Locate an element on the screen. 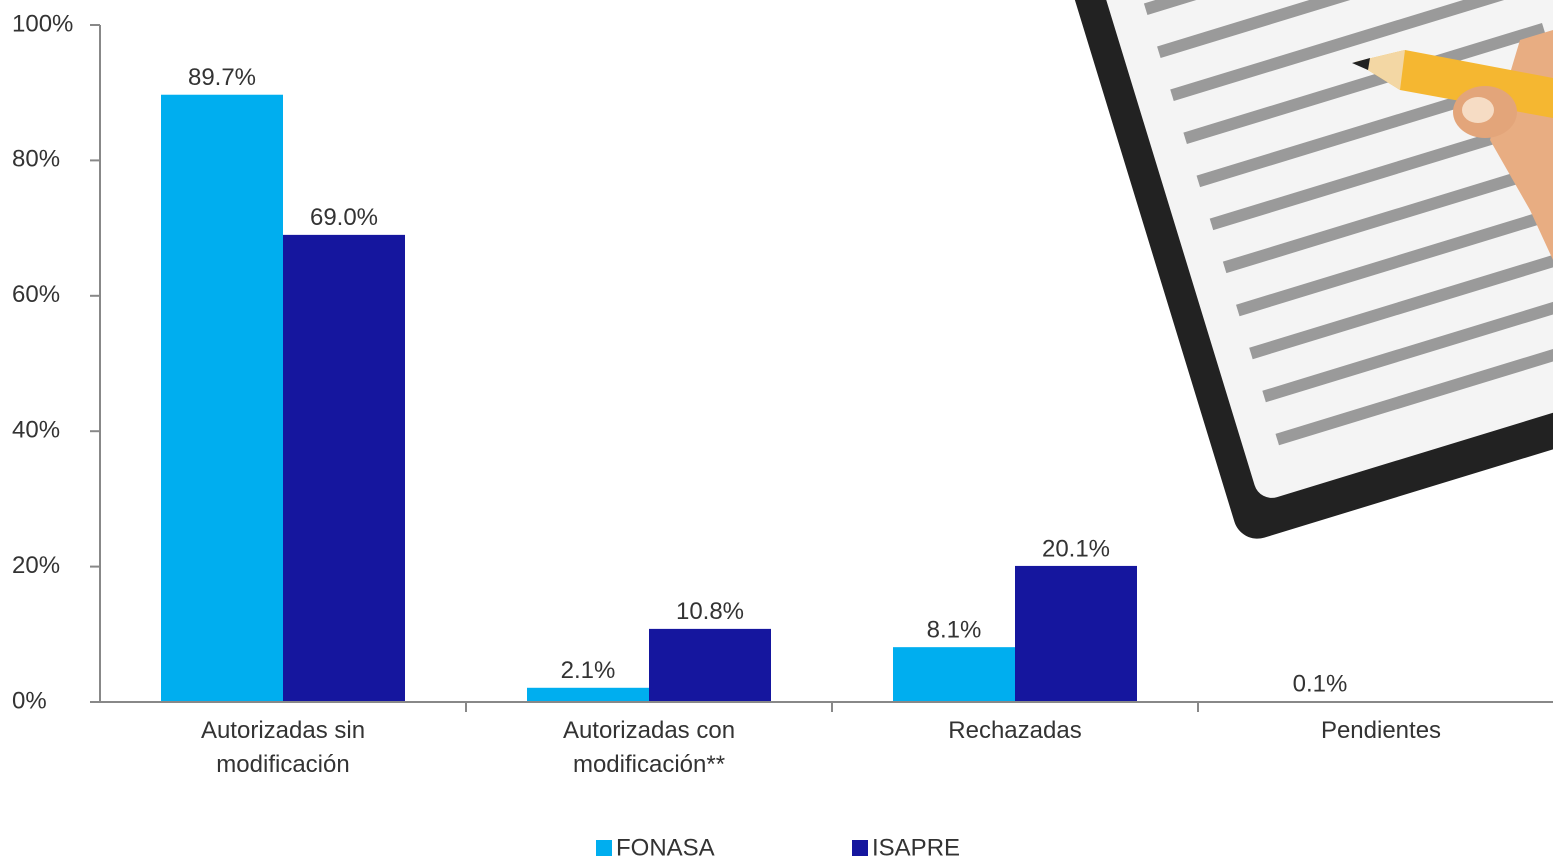  value-label: 89.7% is located at coordinates (222, 77).